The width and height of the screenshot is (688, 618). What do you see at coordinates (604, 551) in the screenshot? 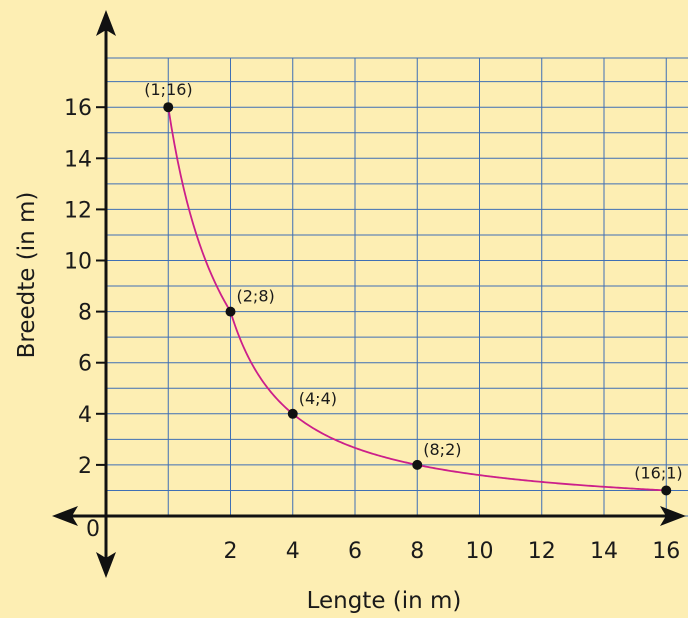
I see `x-tick-label: 14` at bounding box center [604, 551].